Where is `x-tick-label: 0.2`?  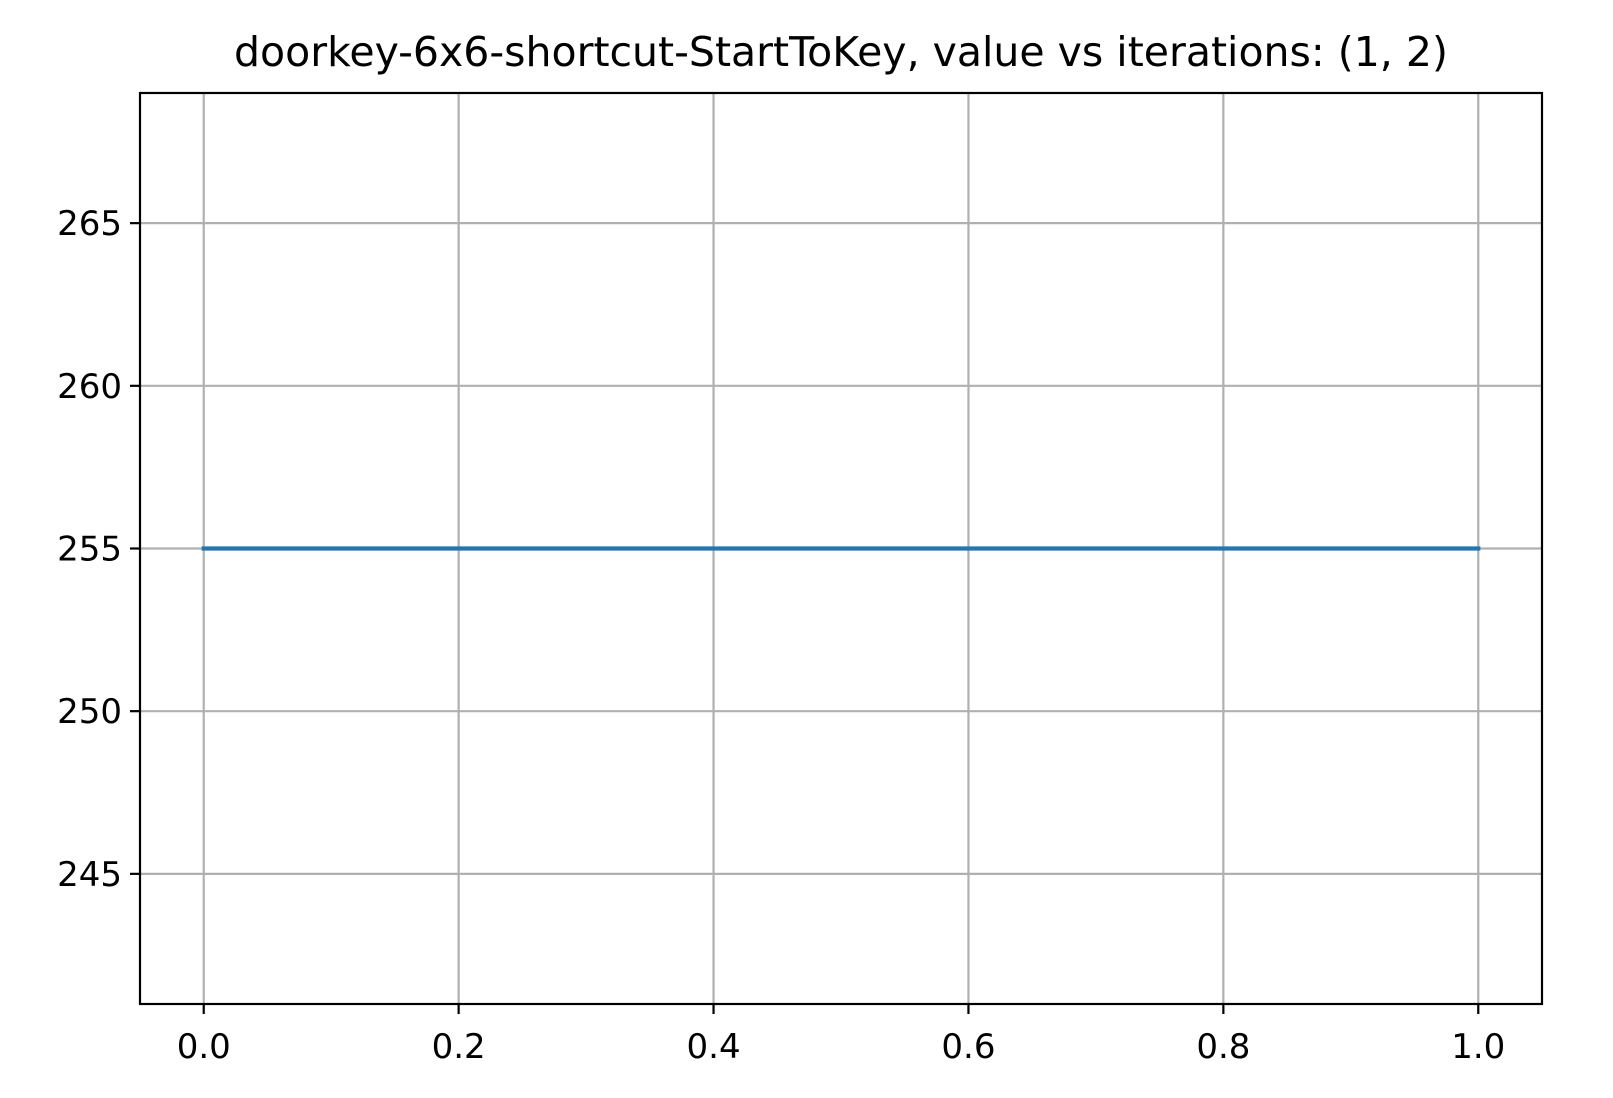
x-tick-label: 0.2 is located at coordinates (459, 1047).